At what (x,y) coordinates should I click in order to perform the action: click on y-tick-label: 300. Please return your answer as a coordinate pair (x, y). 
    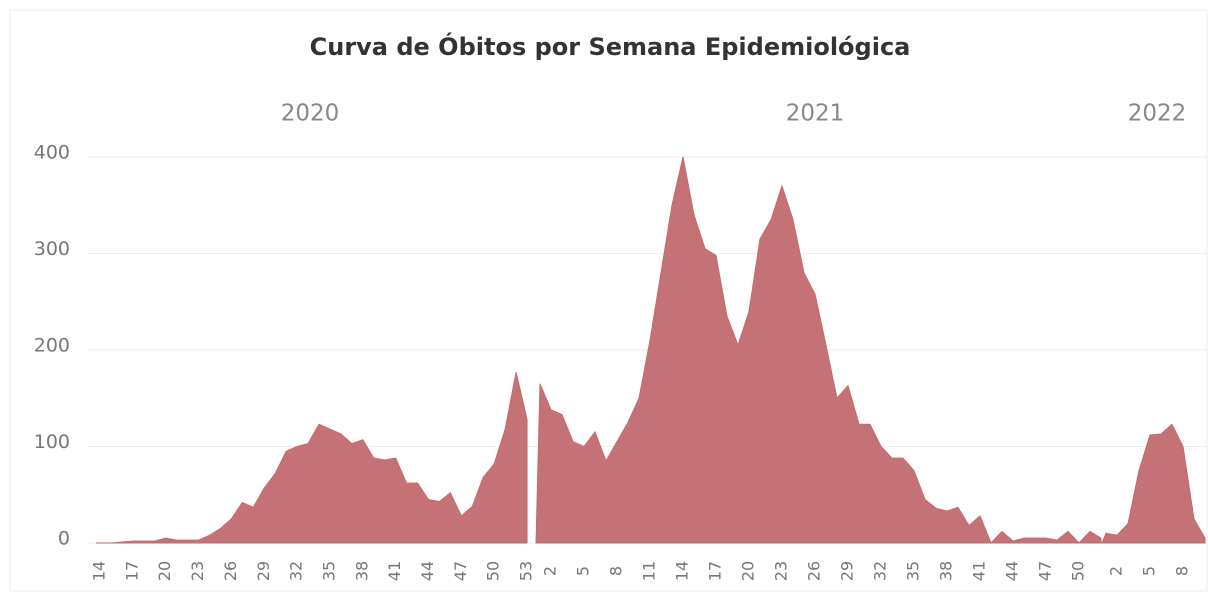
    Looking at the image, I should click on (52, 249).